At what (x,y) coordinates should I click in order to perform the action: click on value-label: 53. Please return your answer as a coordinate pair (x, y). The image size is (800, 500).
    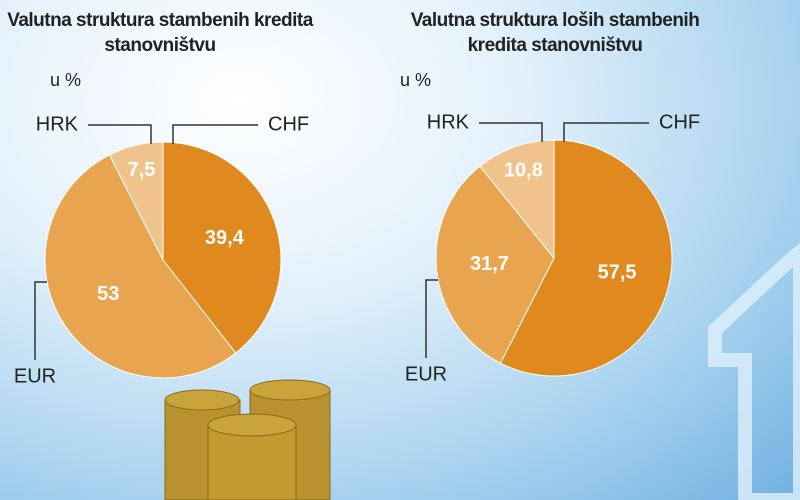
    Looking at the image, I should click on (108, 294).